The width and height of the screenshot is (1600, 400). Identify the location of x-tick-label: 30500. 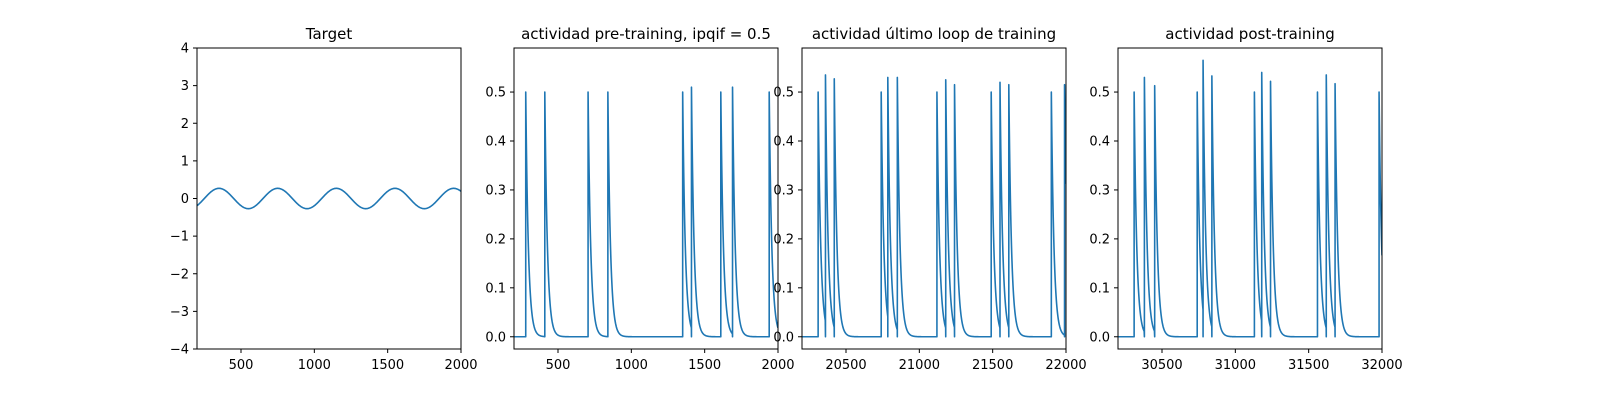
(1161, 365).